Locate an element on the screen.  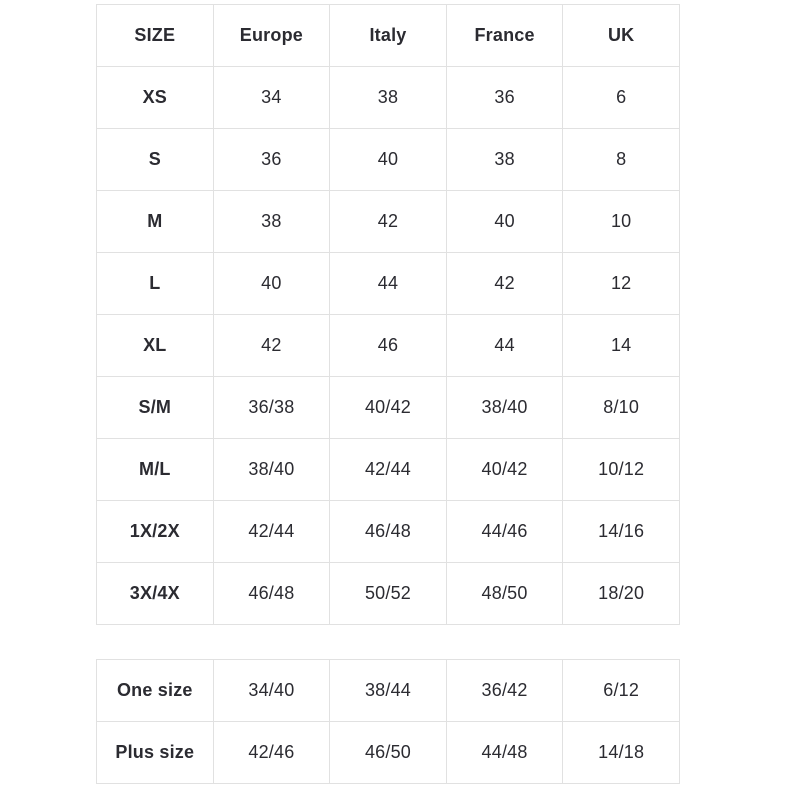
table-row-one-size: One size 34/40 38/44 36/42 6/12 is located at coordinates (388, 690).